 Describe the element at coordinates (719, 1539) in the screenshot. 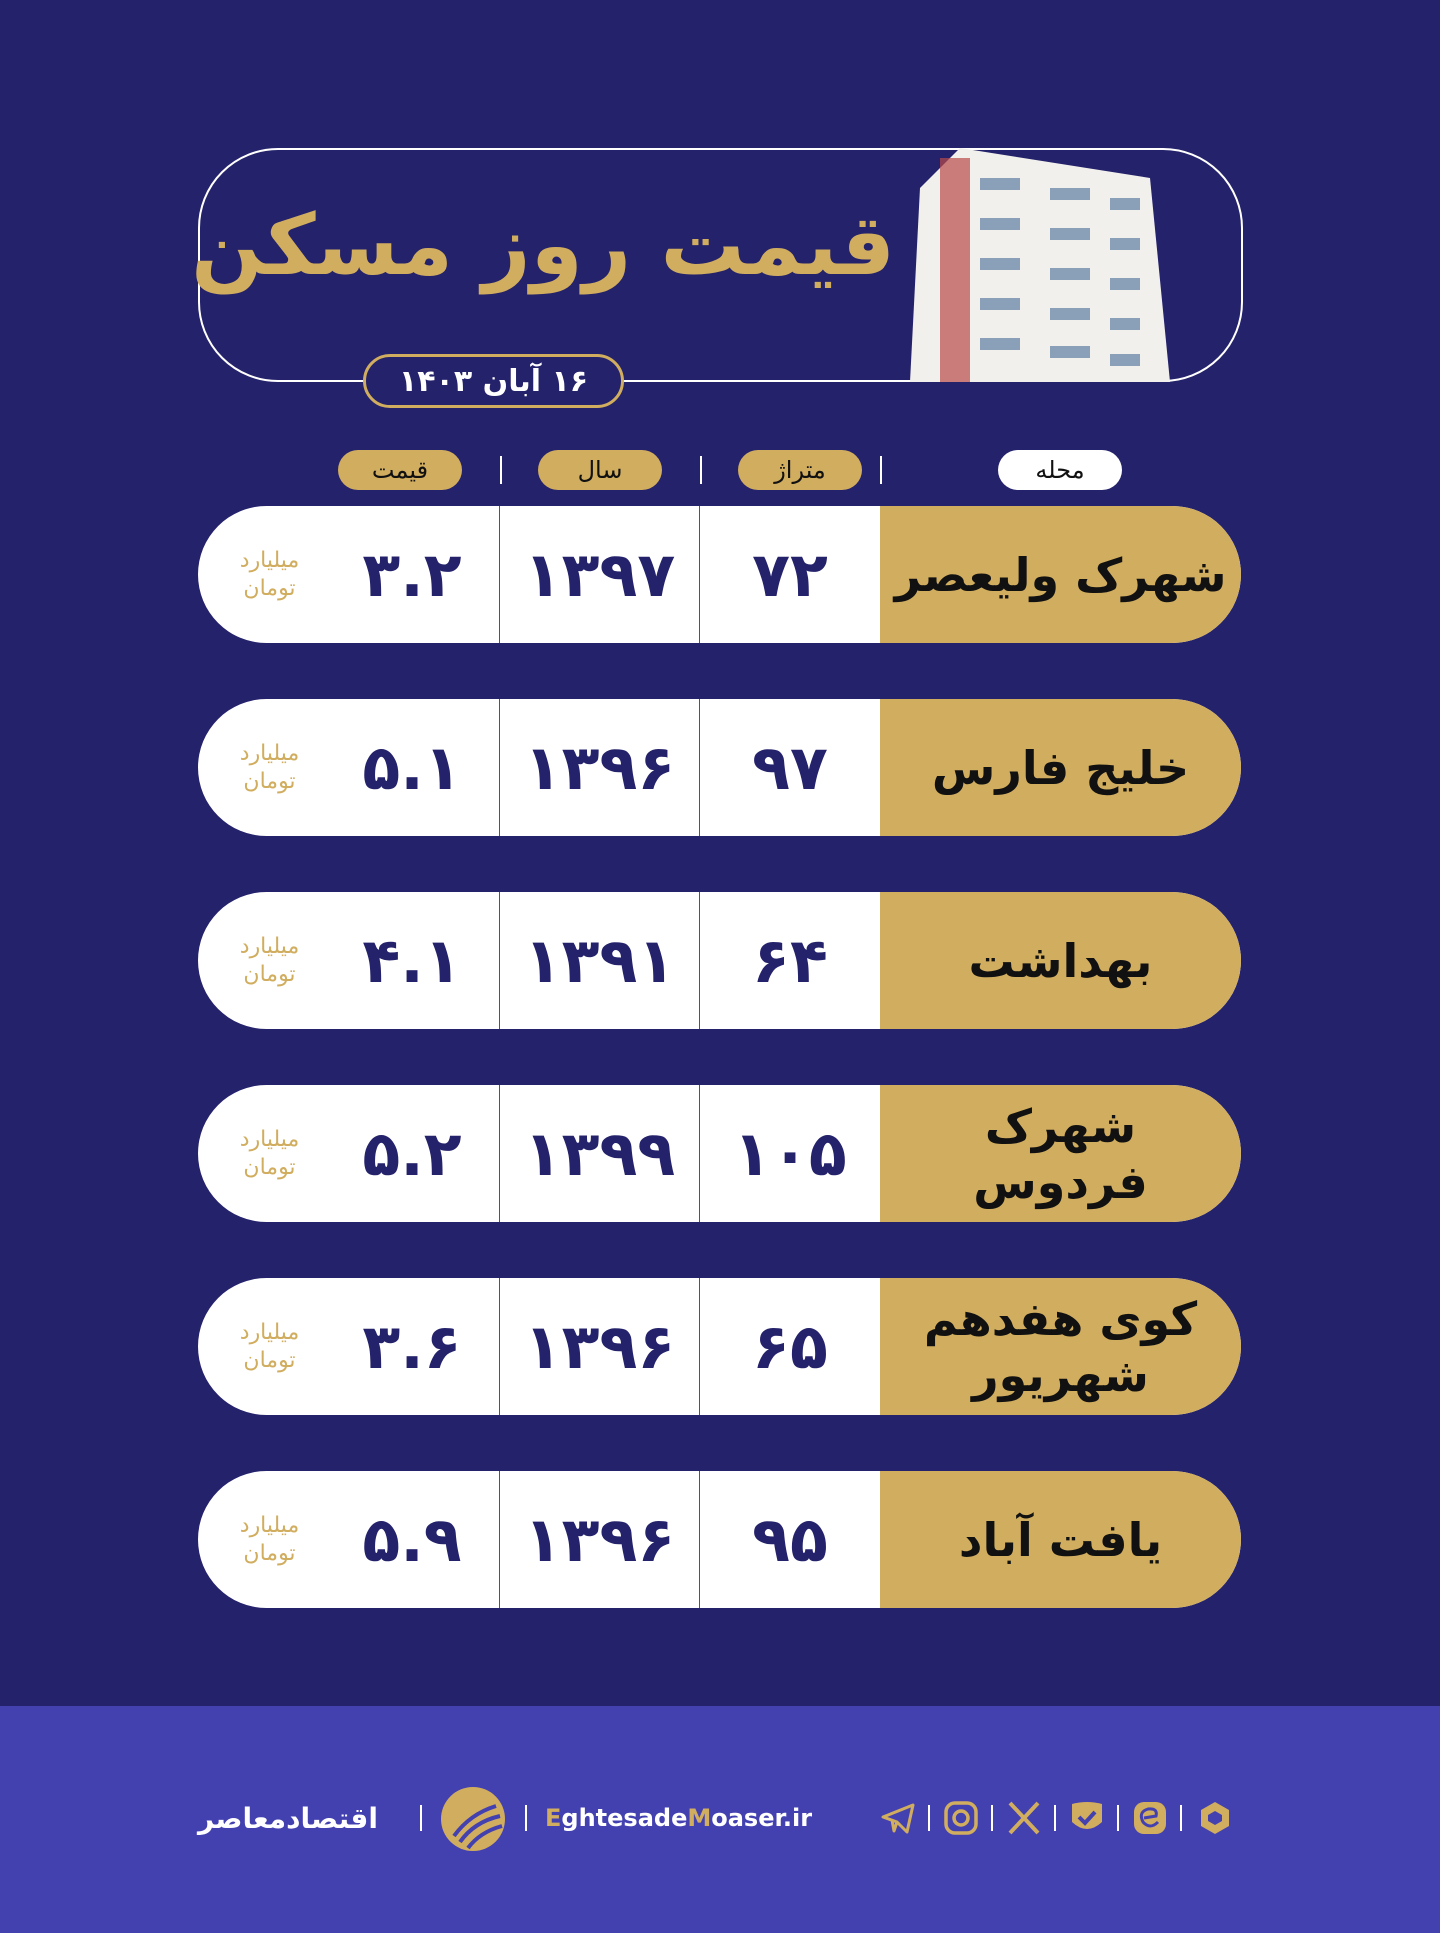

I see `table-row: میلیارد تومان ۵.۹ ۱۳۹۶ ۹۵ یافت آباد` at that location.